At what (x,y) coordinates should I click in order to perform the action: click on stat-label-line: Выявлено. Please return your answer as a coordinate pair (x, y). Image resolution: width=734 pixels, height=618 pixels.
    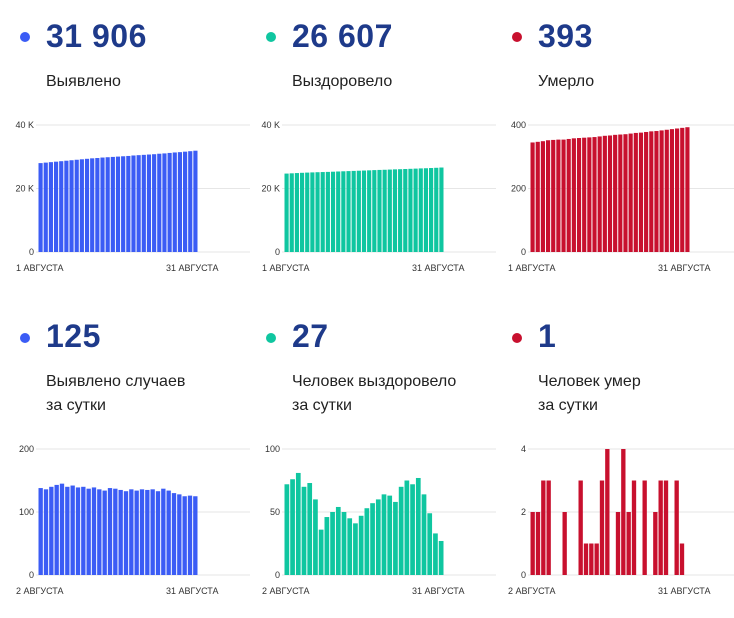
    Looking at the image, I should click on (83, 81).